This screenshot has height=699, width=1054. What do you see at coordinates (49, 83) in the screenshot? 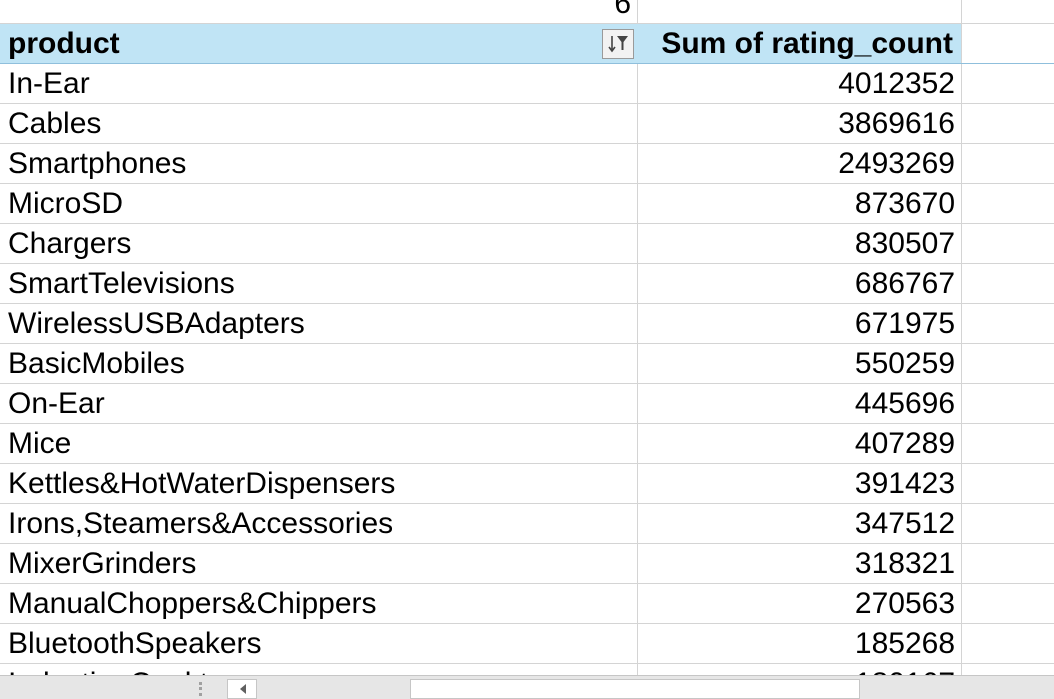
I see `cell-product: In-Ear` at bounding box center [49, 83].